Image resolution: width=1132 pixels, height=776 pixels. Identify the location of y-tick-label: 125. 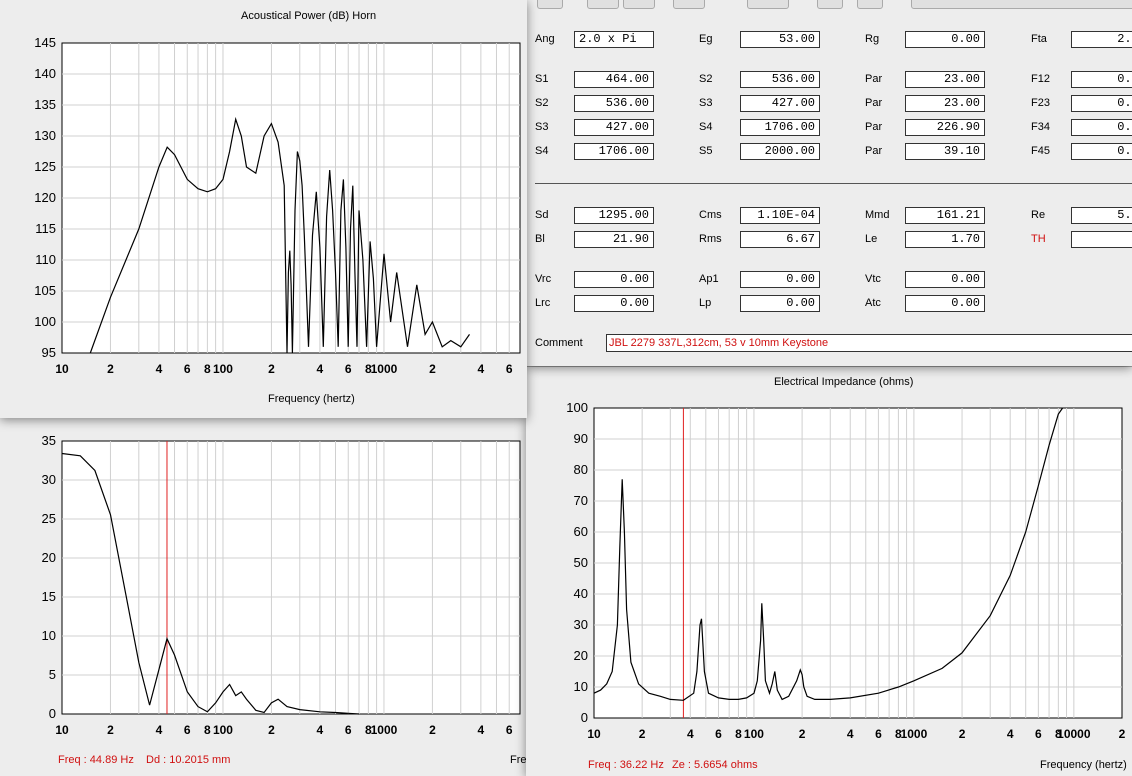
(45, 166).